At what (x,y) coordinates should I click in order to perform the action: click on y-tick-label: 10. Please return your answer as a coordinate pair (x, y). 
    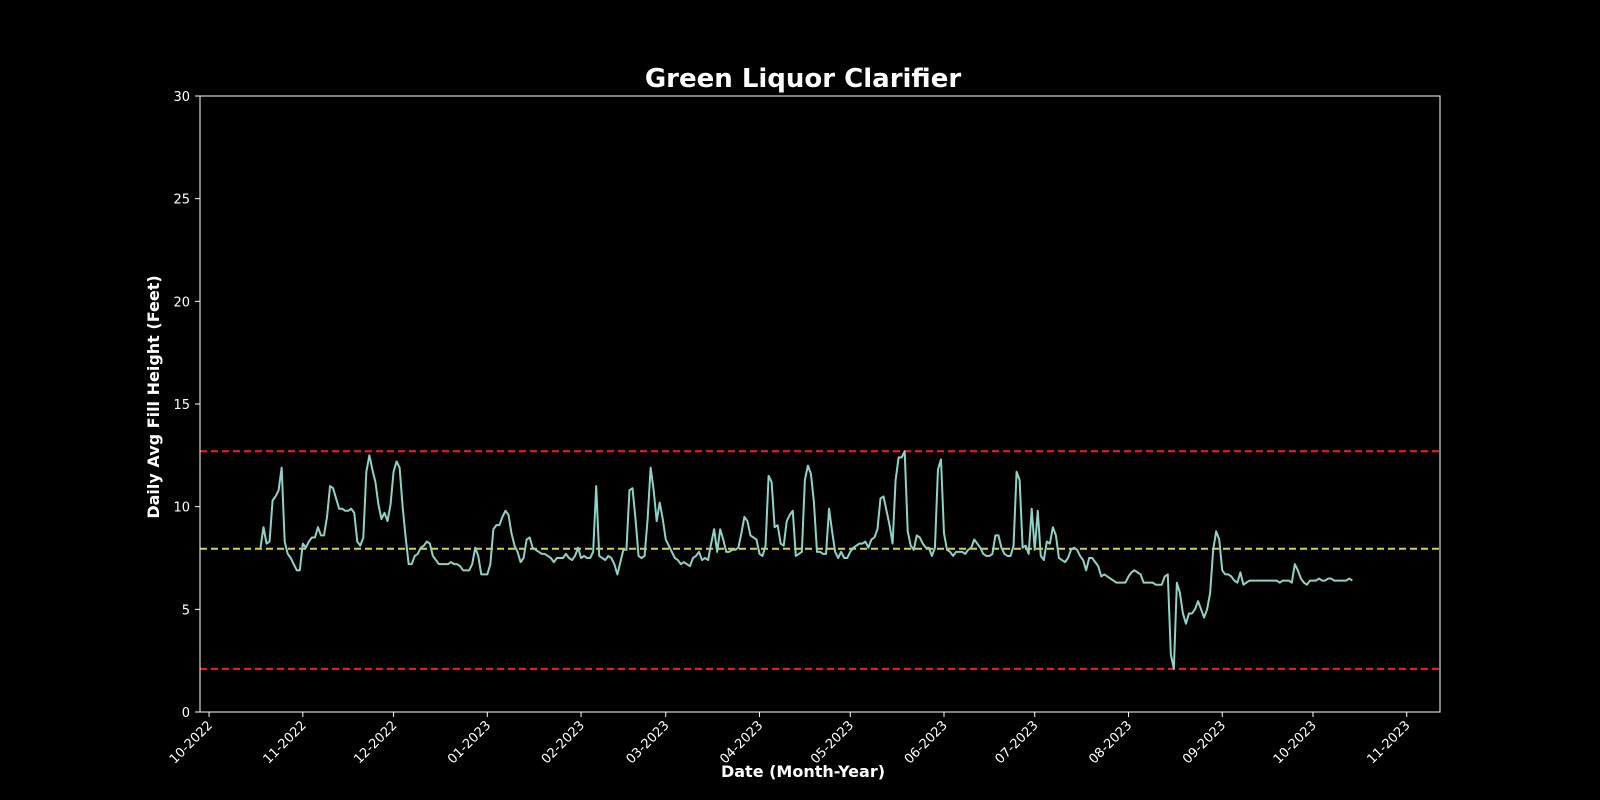
    Looking at the image, I should click on (181, 508).